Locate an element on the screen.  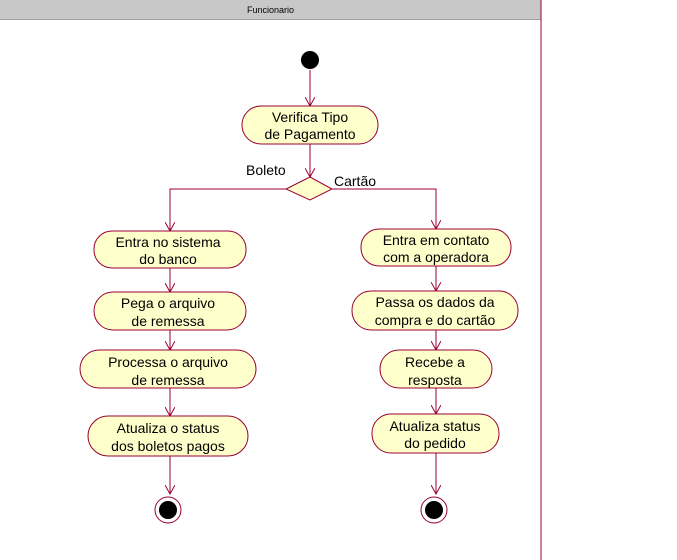
activity-atualiza-pedido-line2: do pedido is located at coordinates (435, 443).